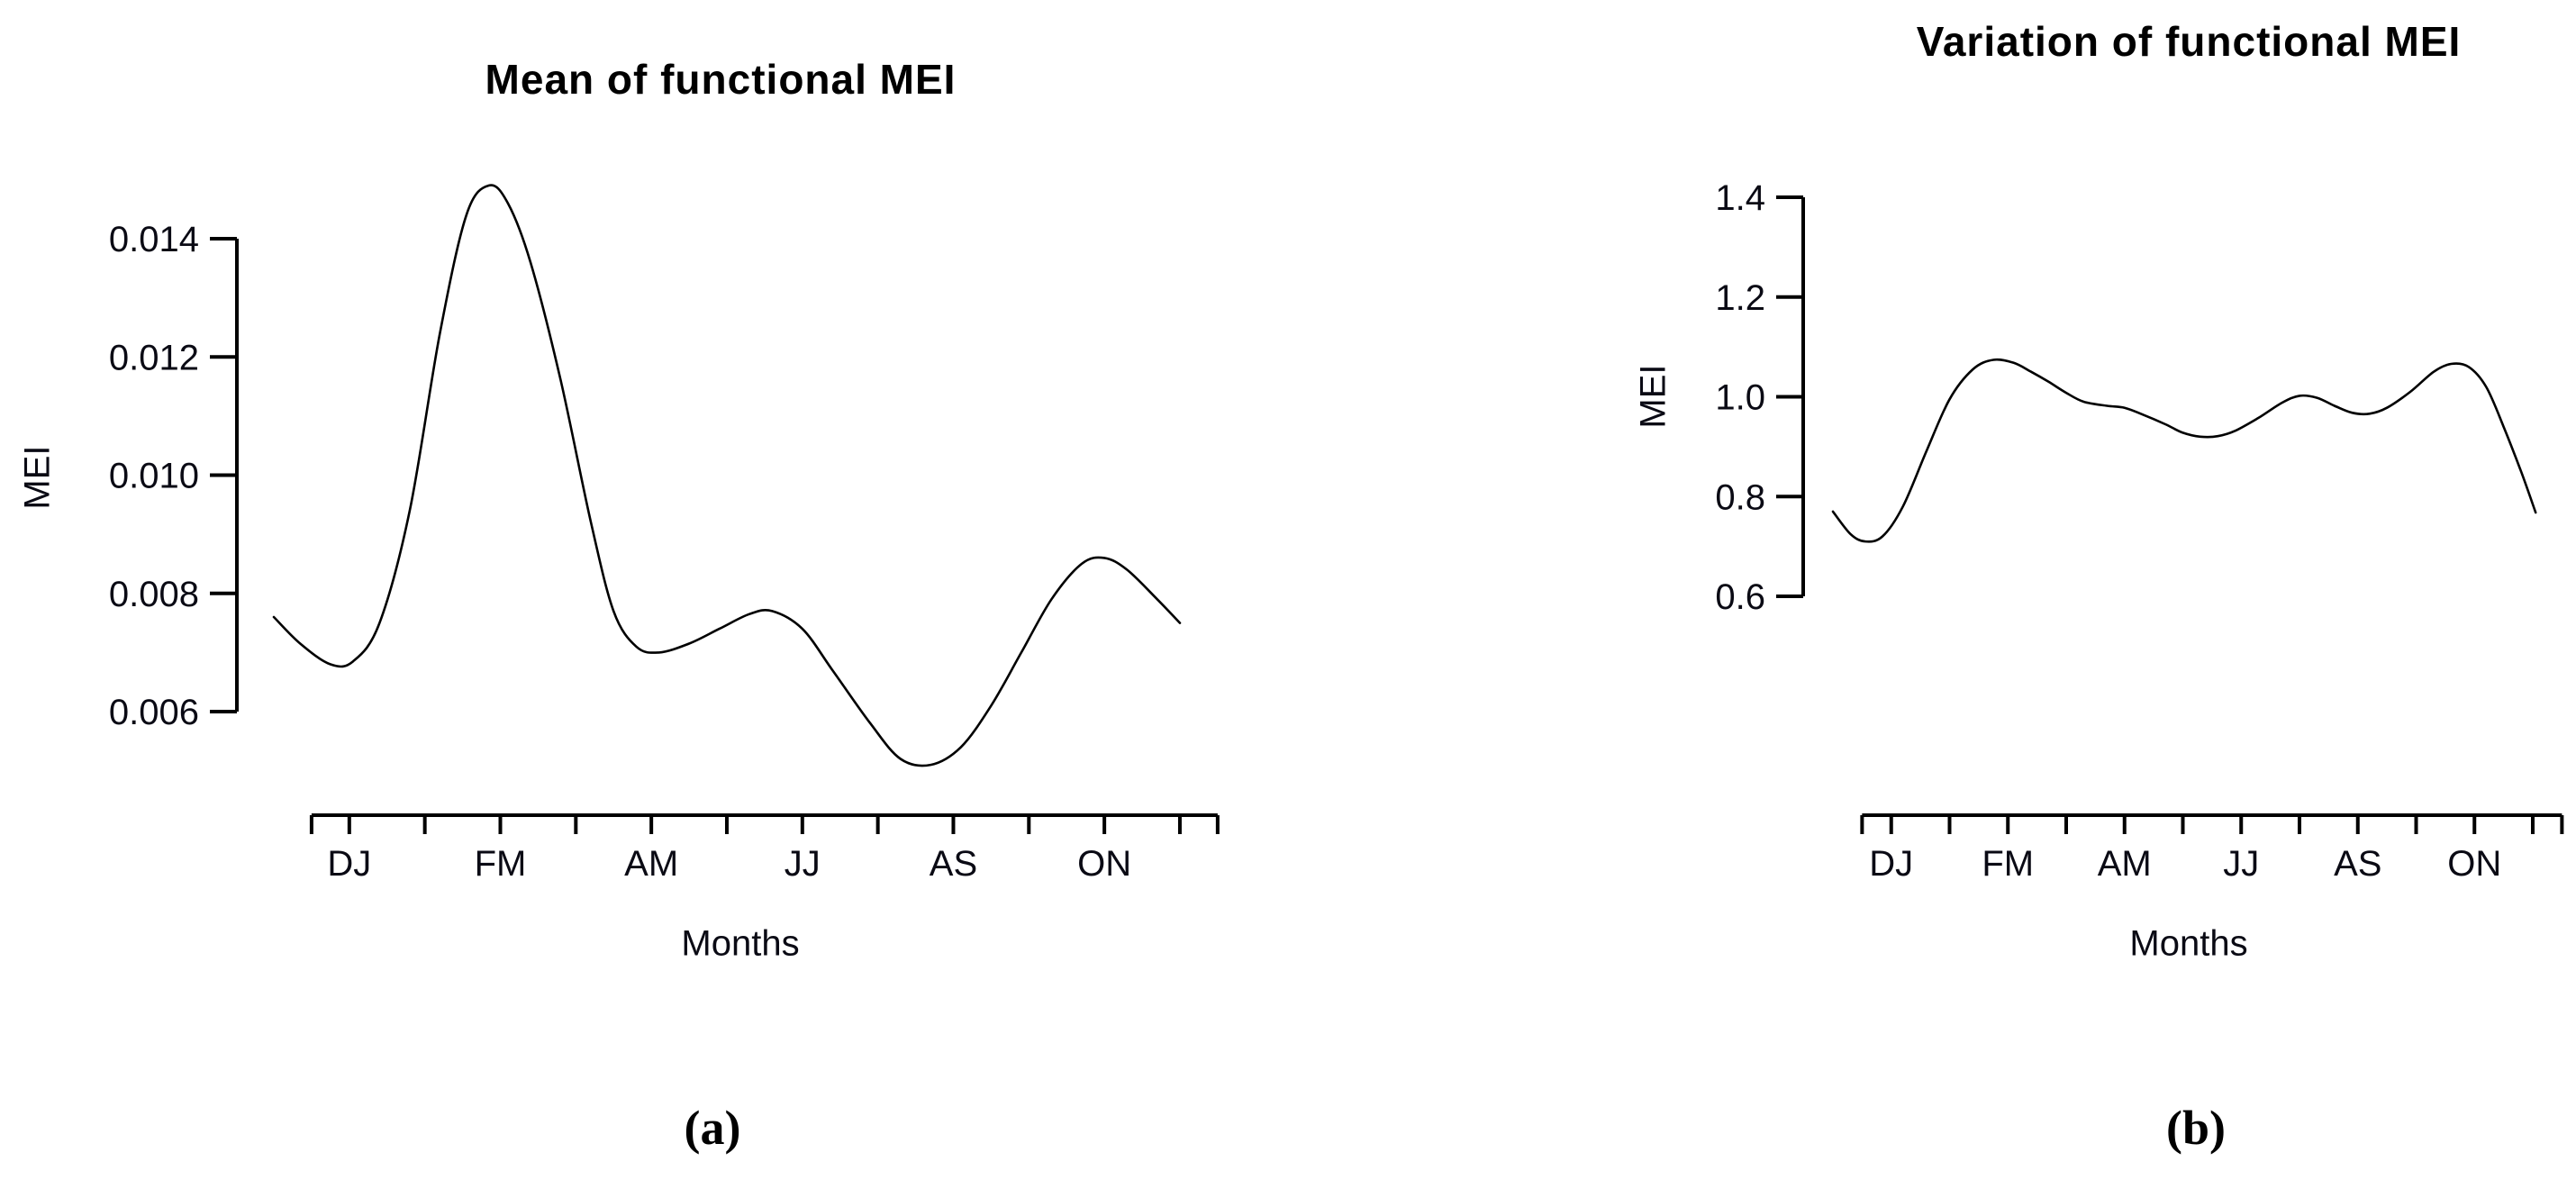 Image resolution: width=2576 pixels, height=1180 pixels. Describe the element at coordinates (1740, 597) in the screenshot. I see `y-tick-label: 0.6` at that location.